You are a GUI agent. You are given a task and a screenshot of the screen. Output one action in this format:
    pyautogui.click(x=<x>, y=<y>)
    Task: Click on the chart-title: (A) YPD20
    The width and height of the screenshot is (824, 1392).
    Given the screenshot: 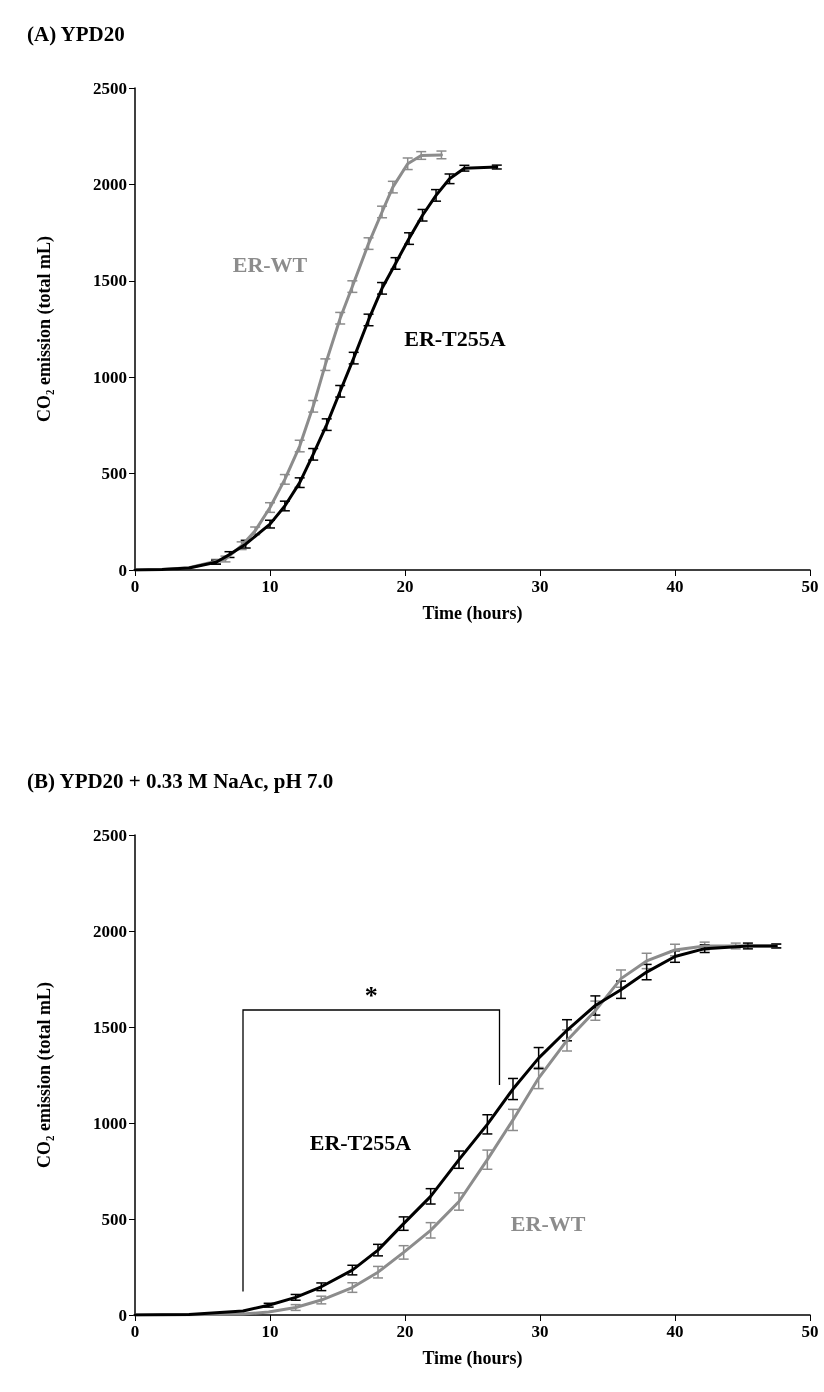 What is the action you would take?
    pyautogui.click(x=76, y=33)
    